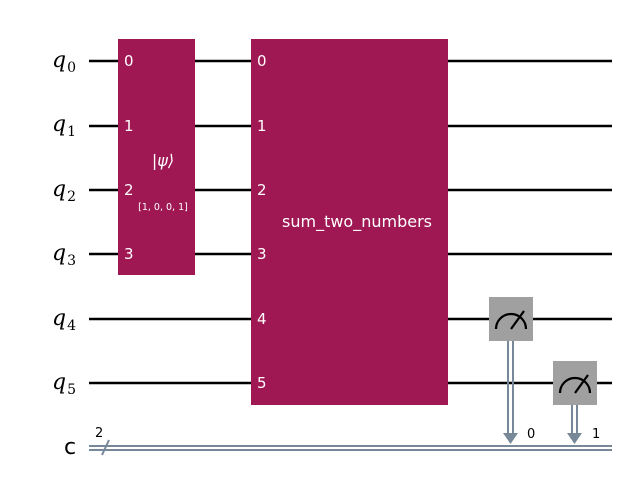 The image size is (627, 496). What do you see at coordinates (262, 383) in the screenshot?
I see `gate-pin: 5` at bounding box center [262, 383].